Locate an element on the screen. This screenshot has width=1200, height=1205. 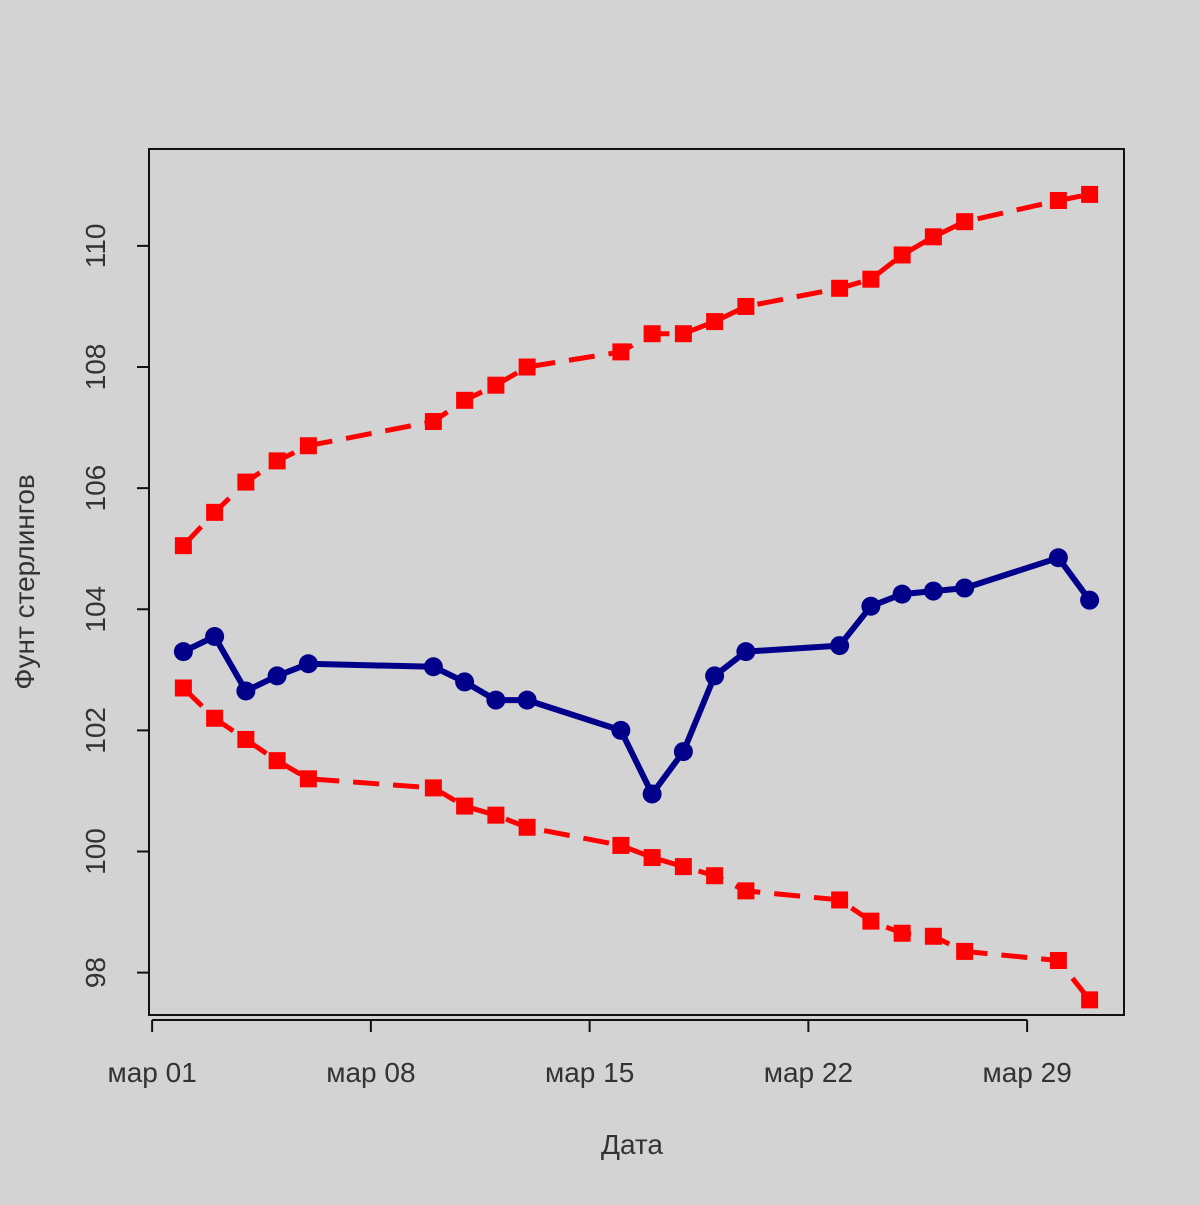
x-tick-label: мар 22 is located at coordinates (808, 1072).